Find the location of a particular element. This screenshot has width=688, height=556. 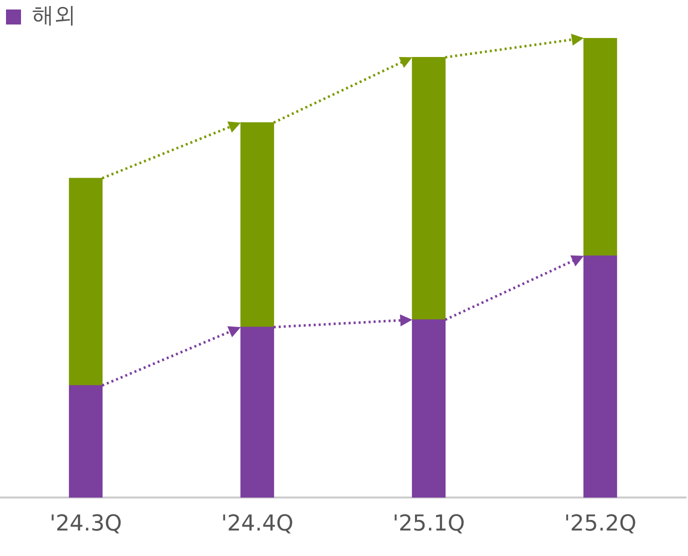

x-tick-label: '25.2Q is located at coordinates (600, 524).